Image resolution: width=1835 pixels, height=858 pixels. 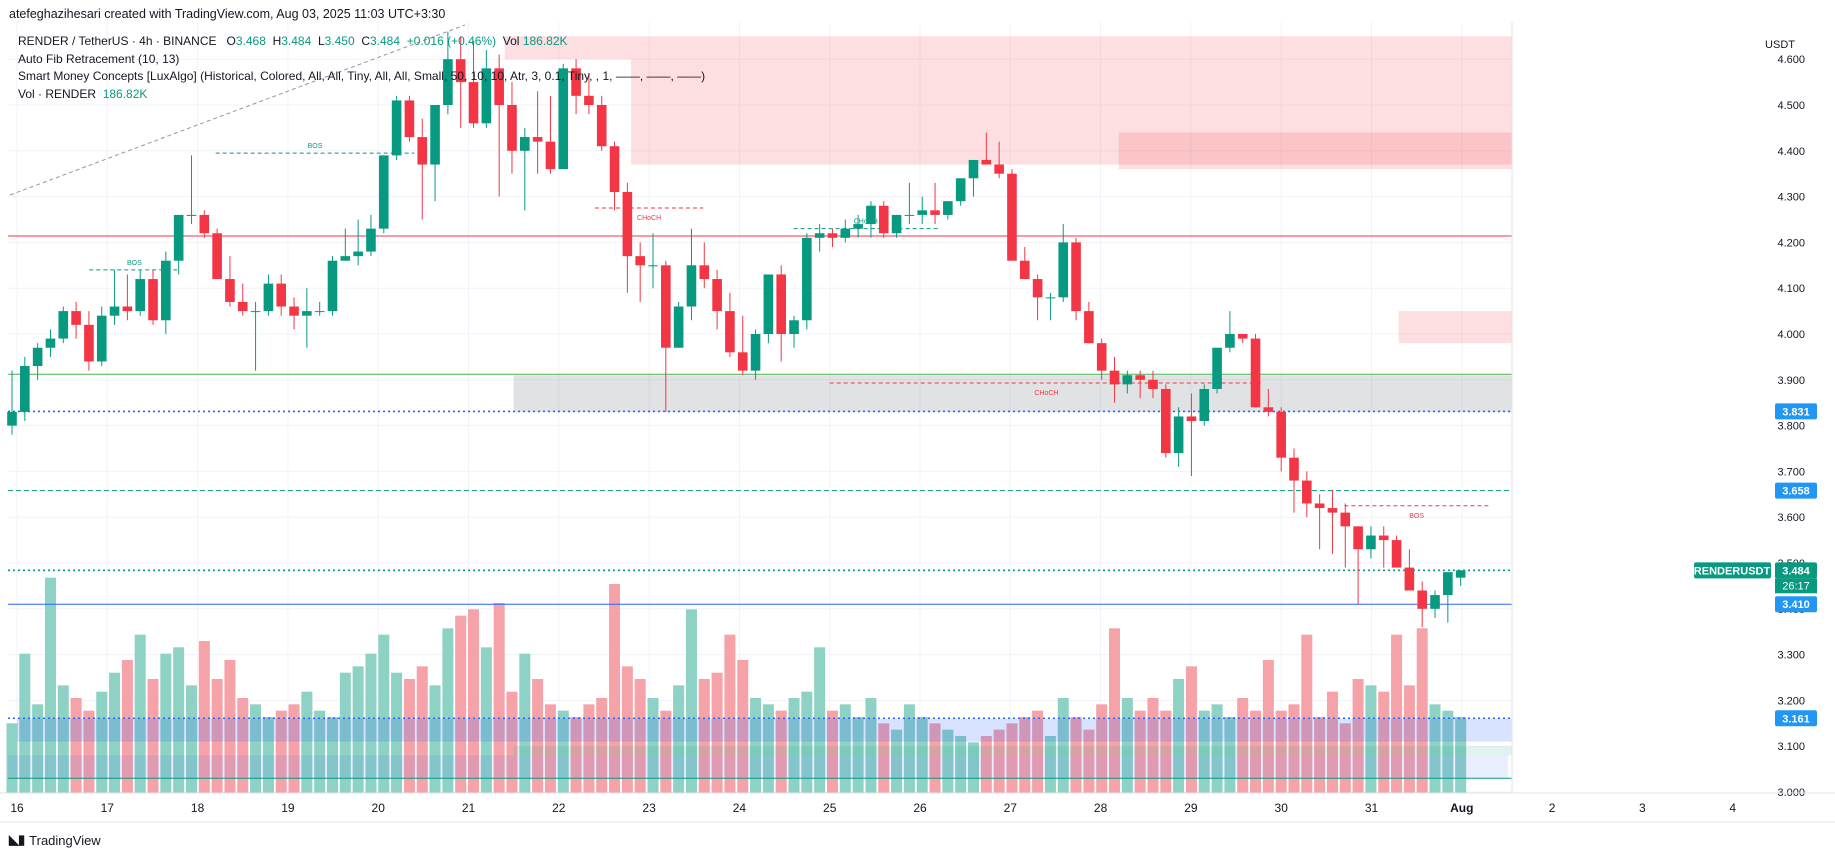 I want to click on x-tick-label: 26, so click(x=920, y=808).